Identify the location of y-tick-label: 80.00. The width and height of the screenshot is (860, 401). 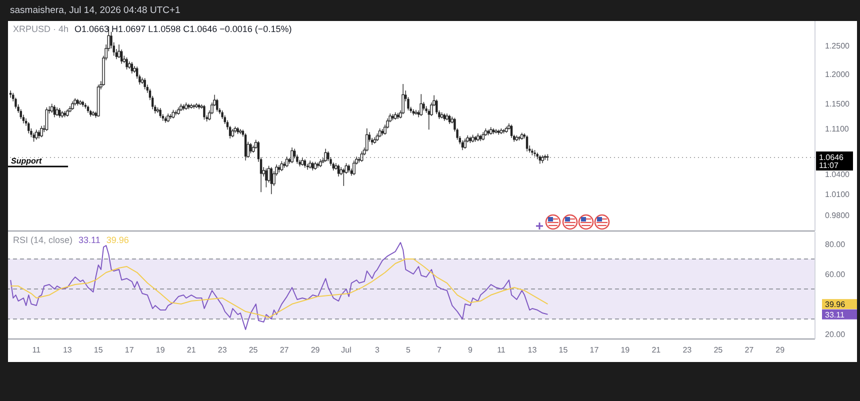
(835, 245).